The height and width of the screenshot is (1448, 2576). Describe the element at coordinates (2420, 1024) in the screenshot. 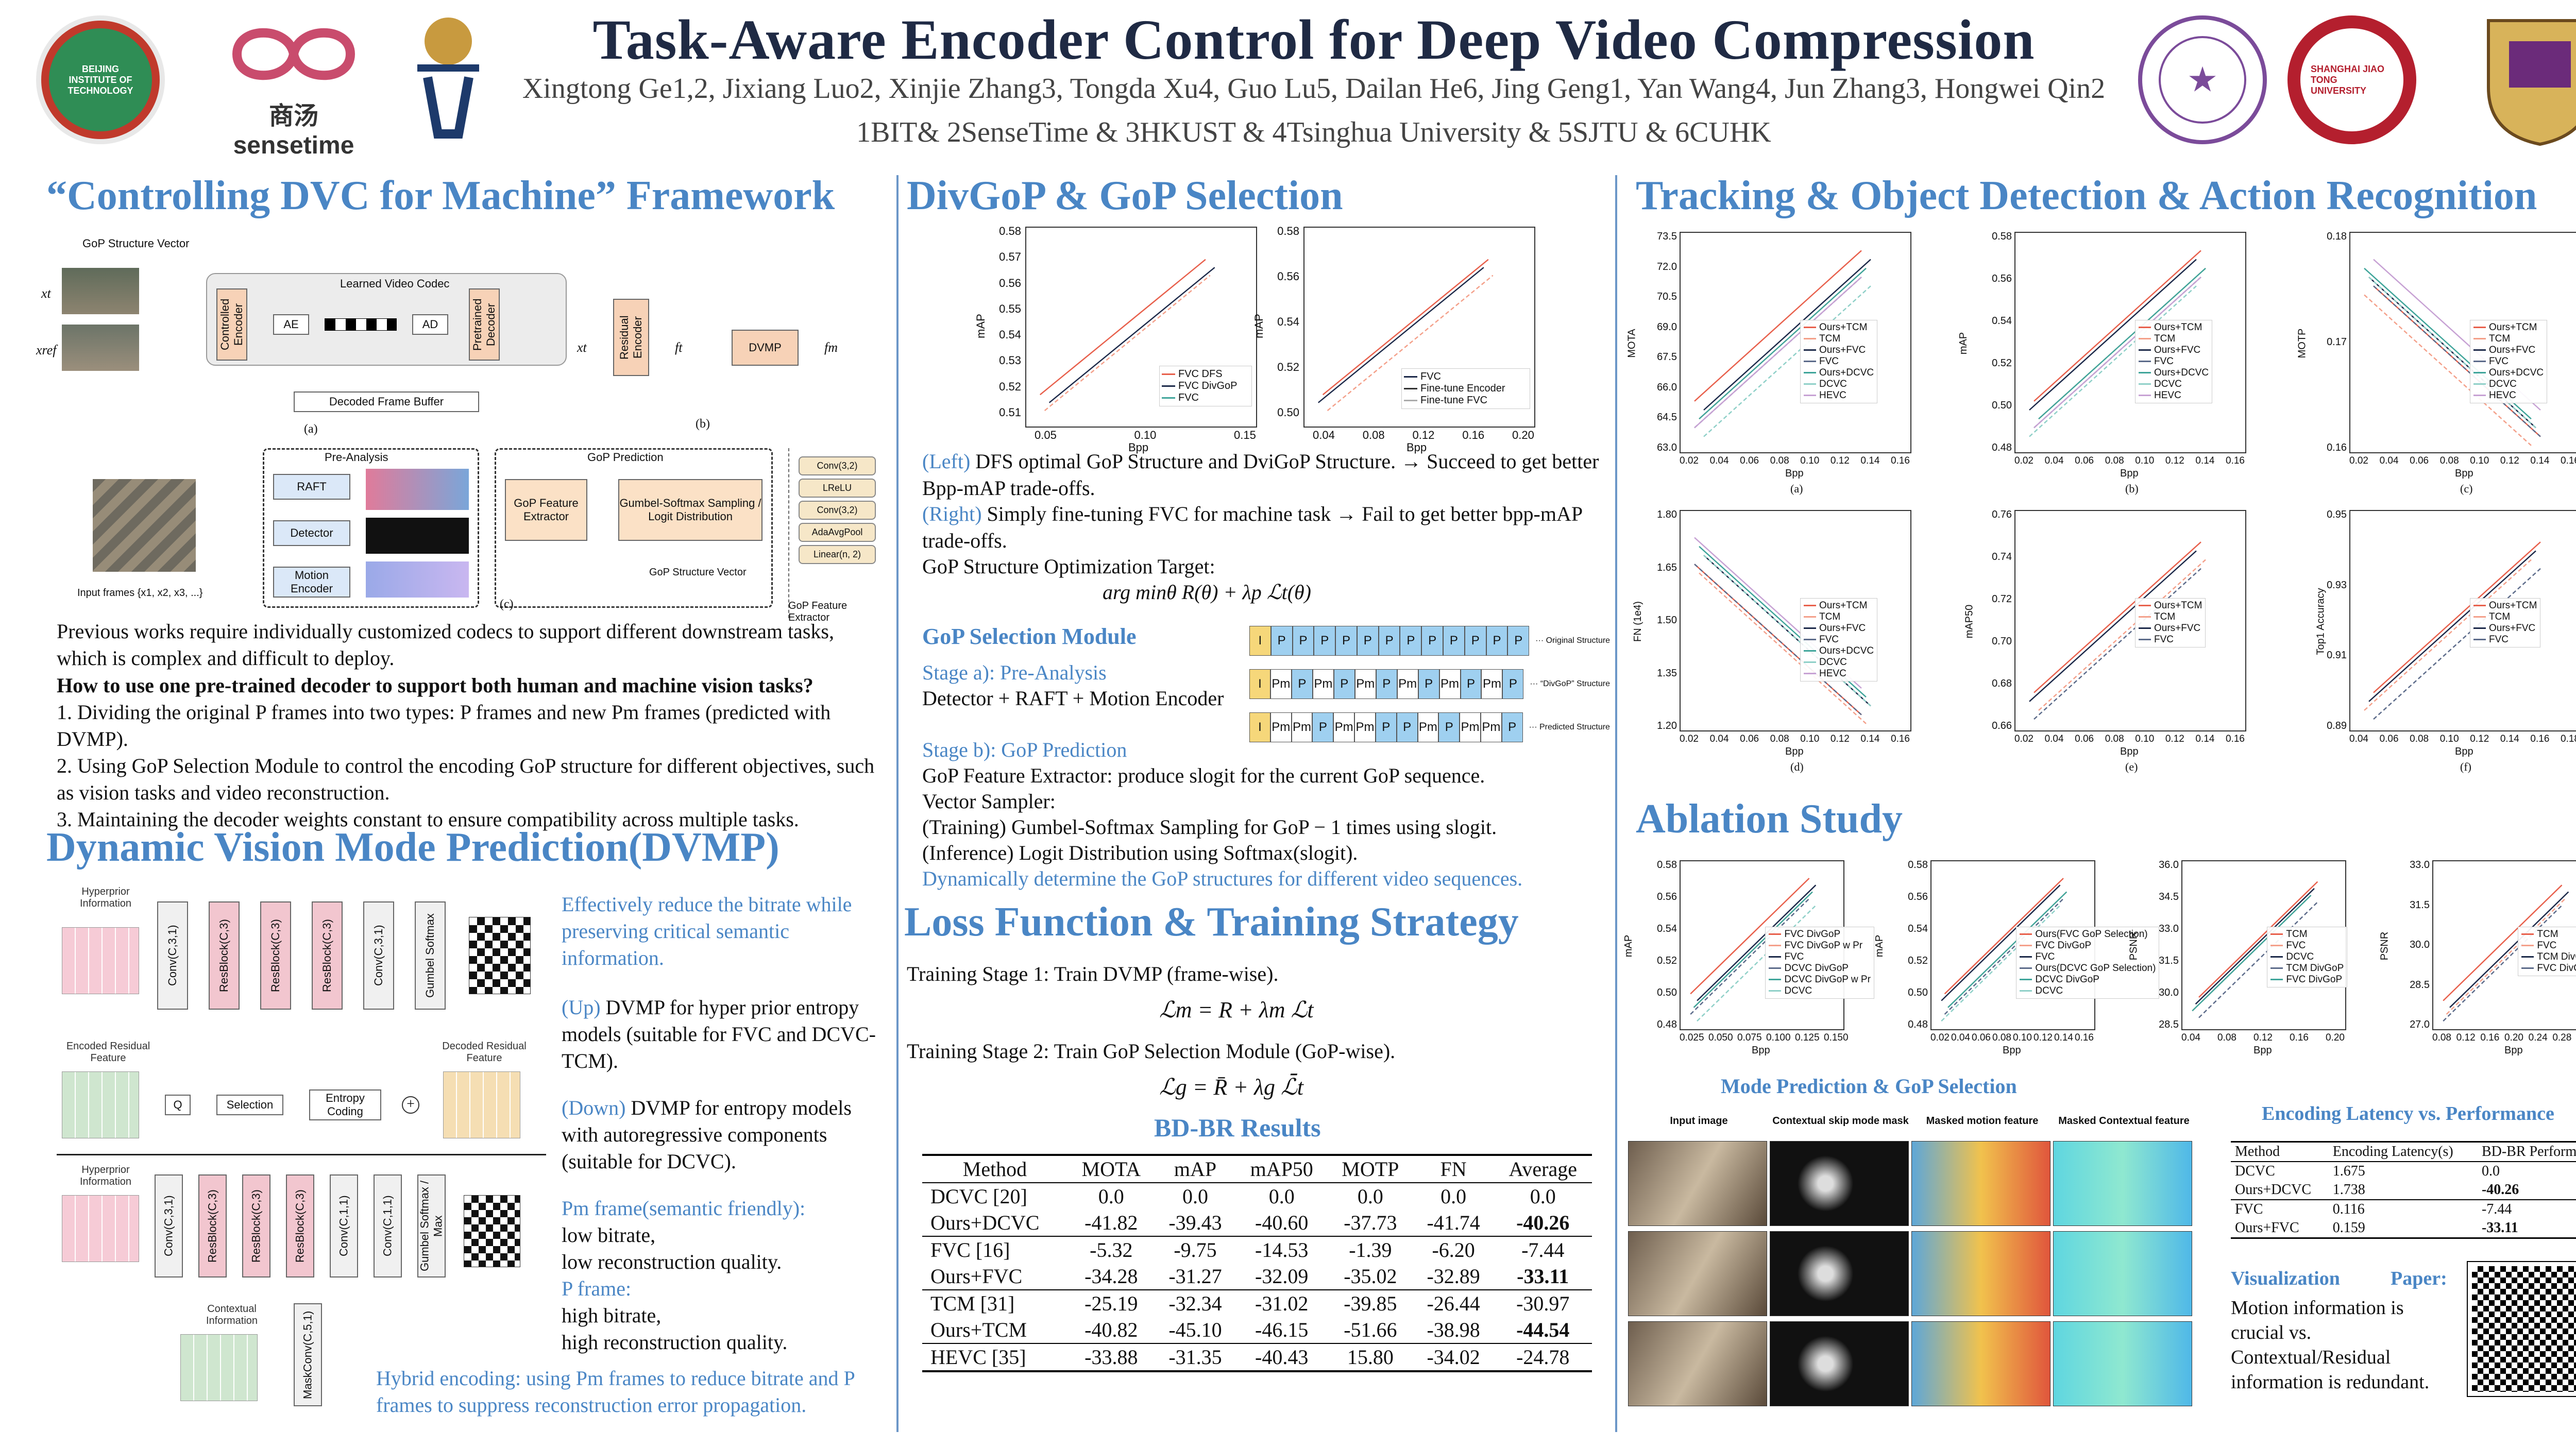

I see `tick-label: 27.0` at that location.